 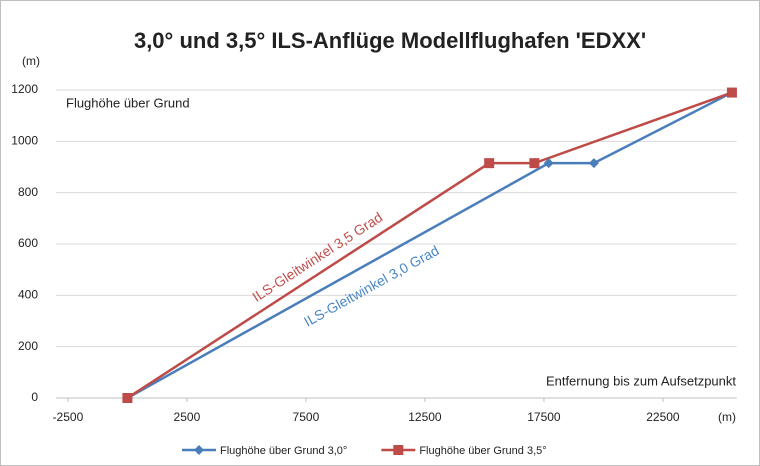 I want to click on x-tick-label: 12500, so click(x=425, y=417).